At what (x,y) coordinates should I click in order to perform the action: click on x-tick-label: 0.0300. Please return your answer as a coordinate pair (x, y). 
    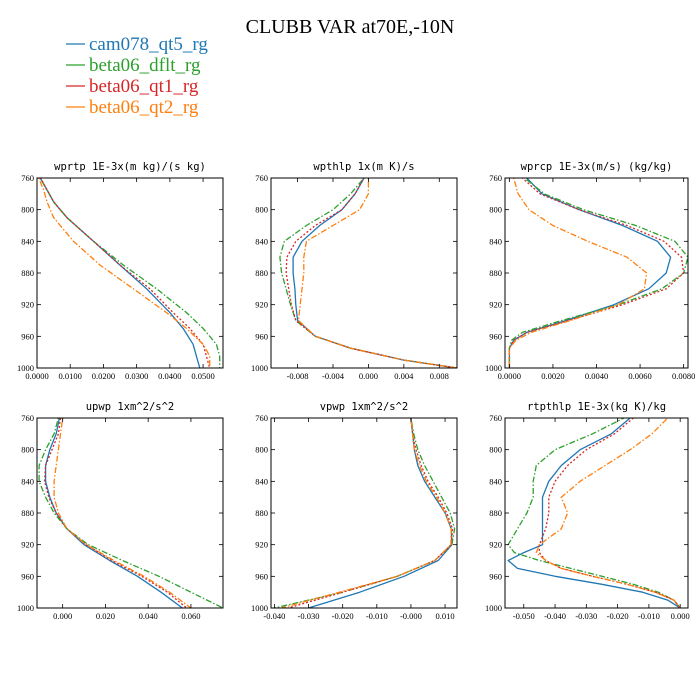
    Looking at the image, I should click on (136, 376).